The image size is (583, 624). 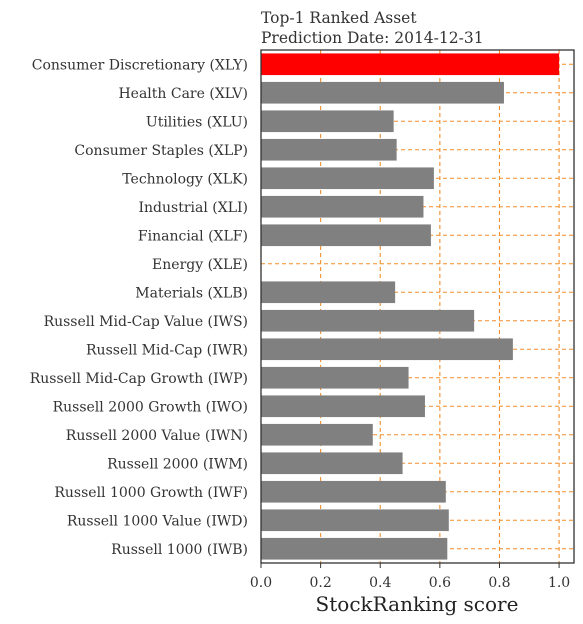 I want to click on y-tick-label: Technology (XLK), so click(x=185, y=179).